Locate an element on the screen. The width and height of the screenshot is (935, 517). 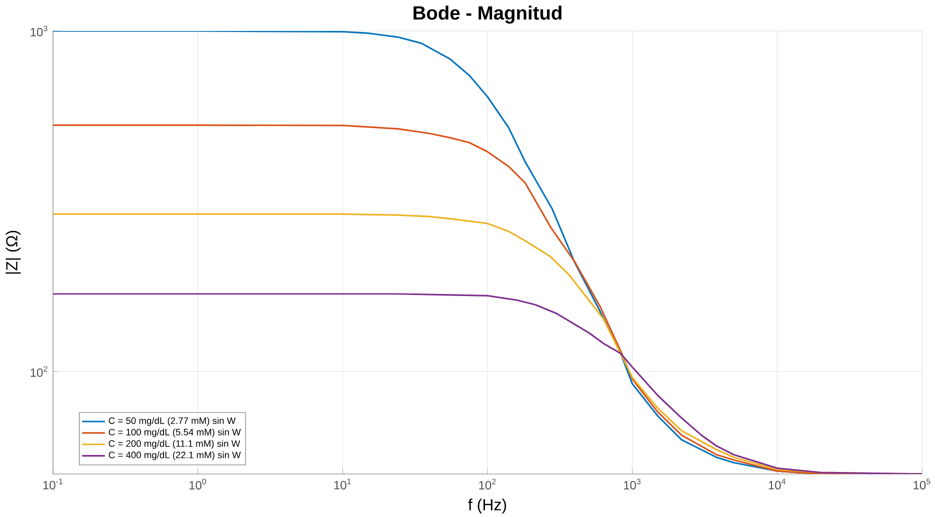
x-tick-label: 10$^{0}$ is located at coordinates (198, 484).